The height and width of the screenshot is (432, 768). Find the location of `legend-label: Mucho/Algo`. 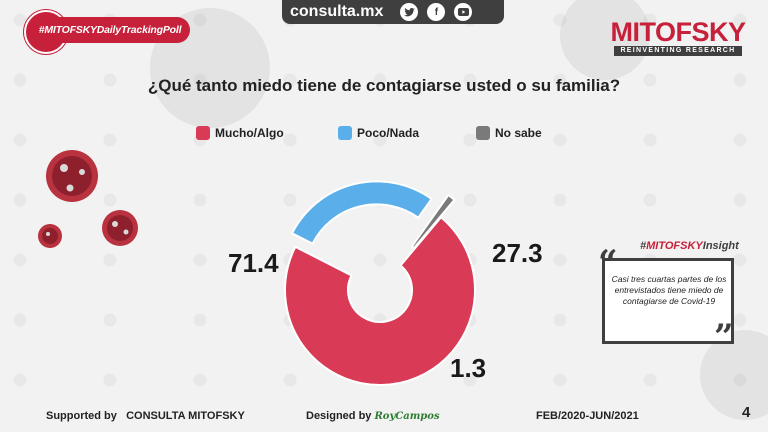

legend-label: Mucho/Algo is located at coordinates (249, 133).